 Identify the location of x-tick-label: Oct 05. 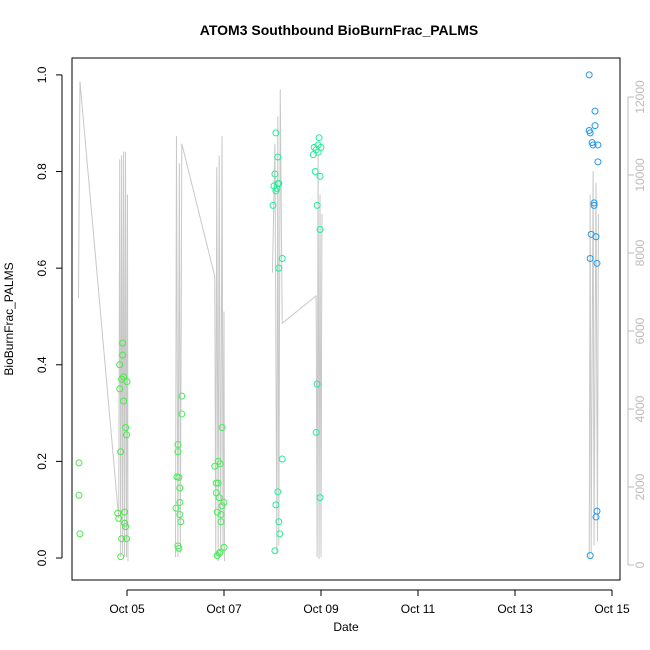
(127, 609).